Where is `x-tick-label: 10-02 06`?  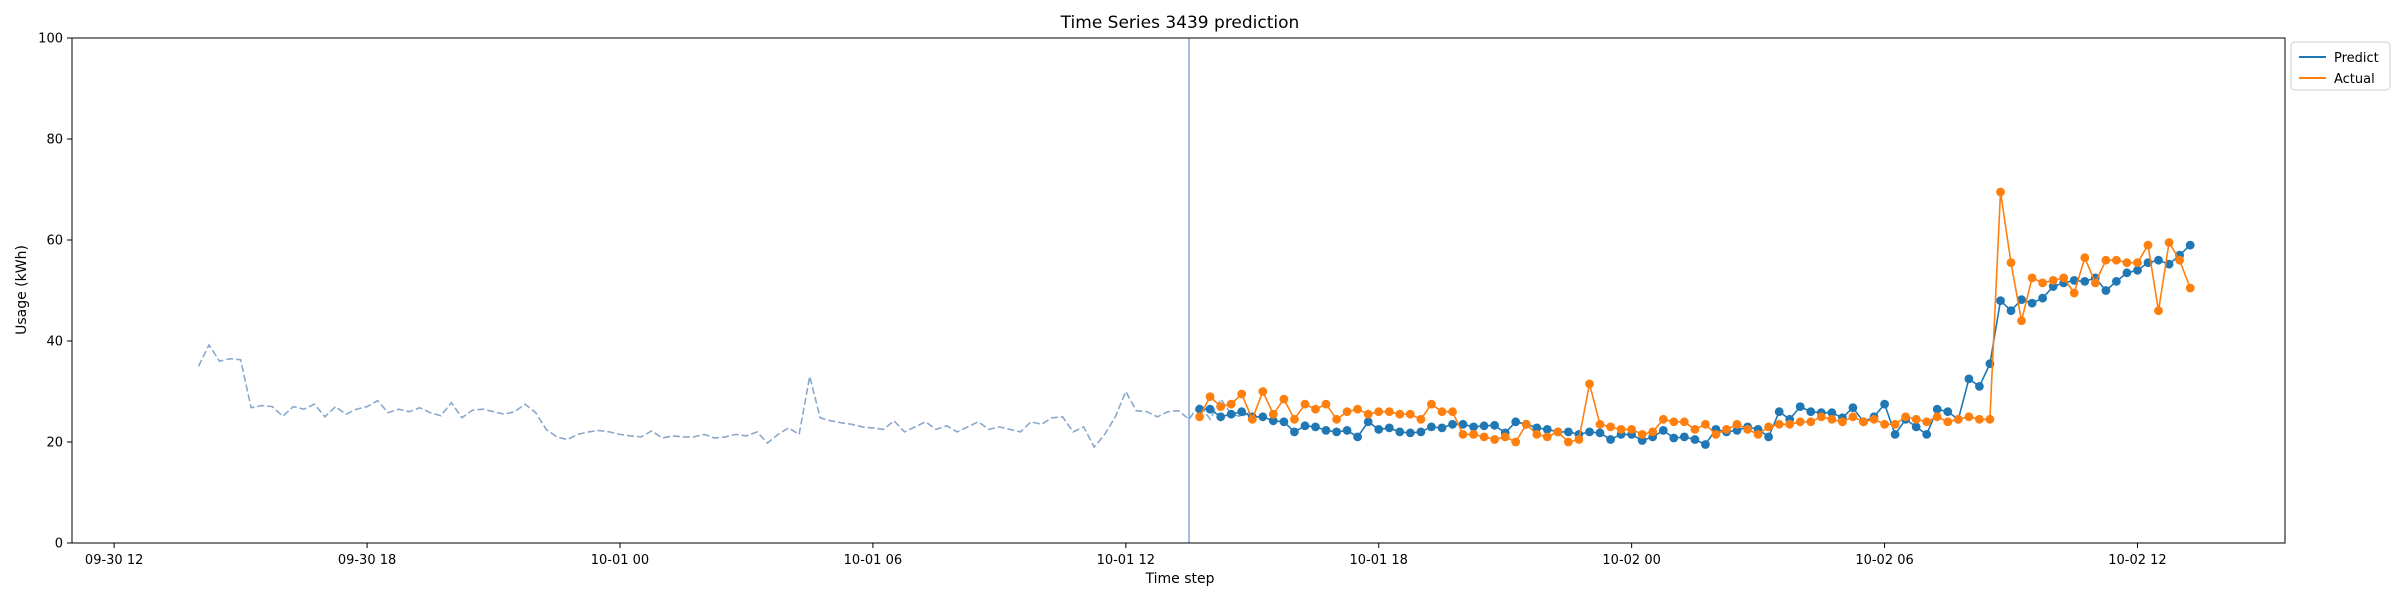
x-tick-label: 10-02 06 is located at coordinates (1884, 560).